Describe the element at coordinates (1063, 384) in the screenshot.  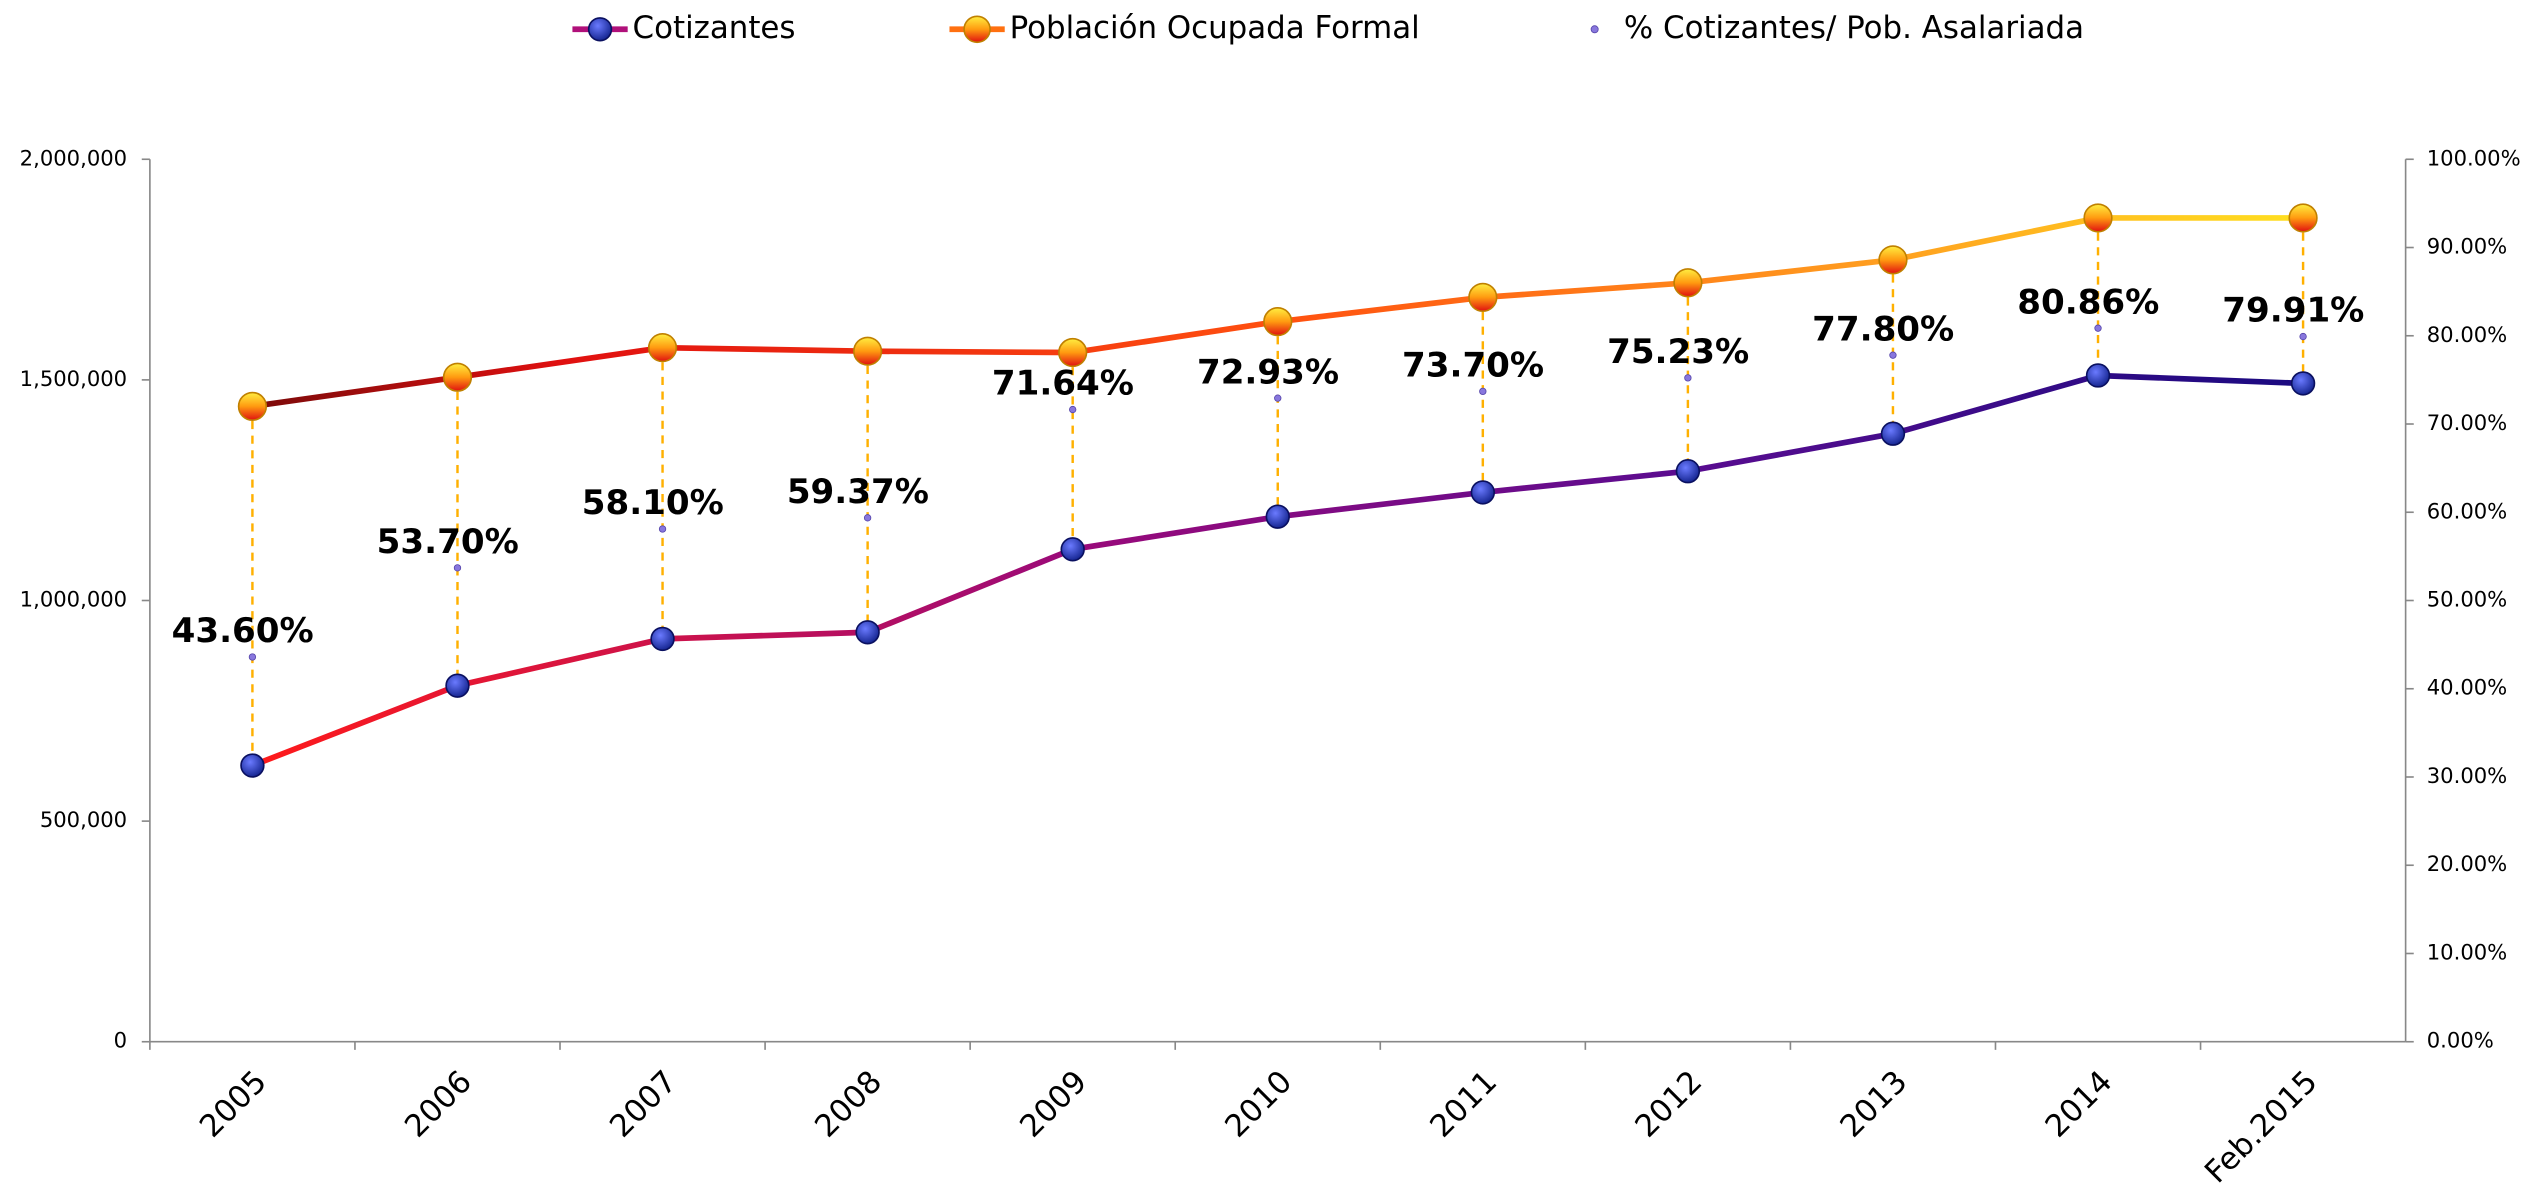
I see `data-label: 71.64%` at that location.